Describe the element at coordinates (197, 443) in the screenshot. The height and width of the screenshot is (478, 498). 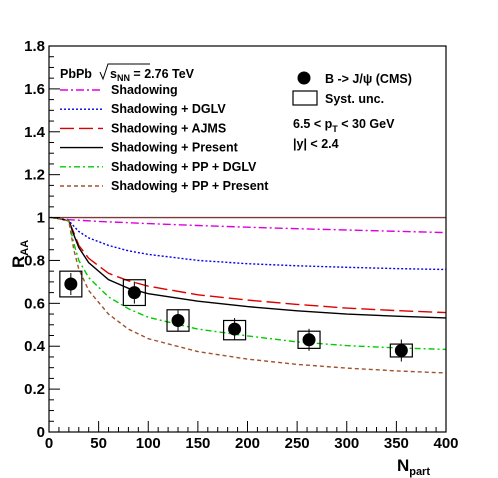
I see `x-tick-label: 150` at that location.